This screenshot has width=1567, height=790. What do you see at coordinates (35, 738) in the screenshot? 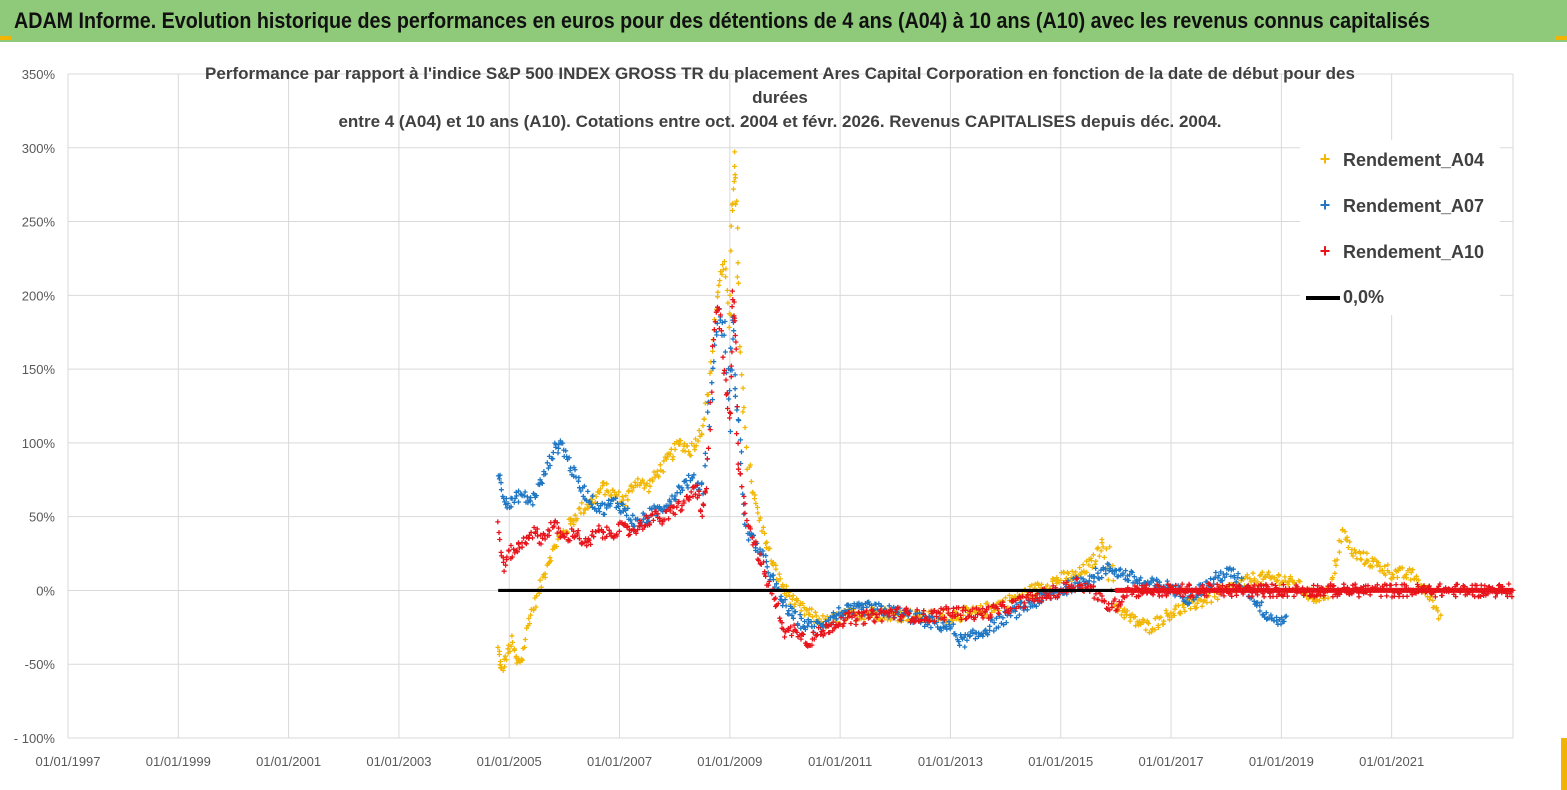
I see `y-tick-label: - 100%` at bounding box center [35, 738].